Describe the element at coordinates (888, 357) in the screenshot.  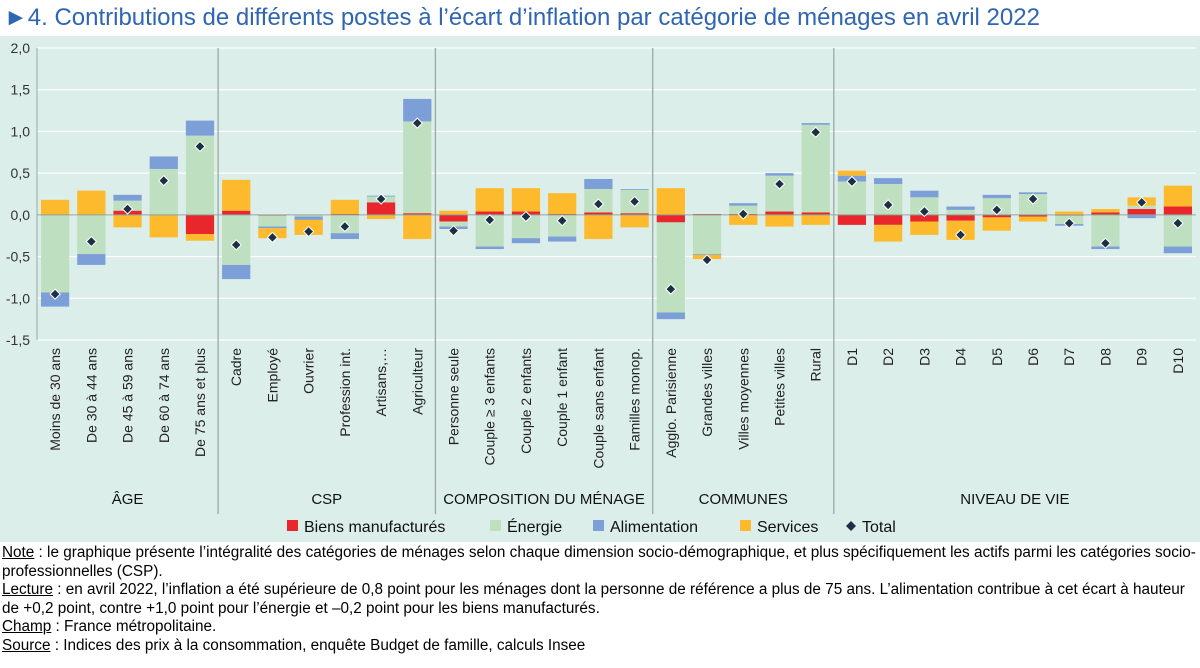
I see `x-tick-label: D2` at that location.